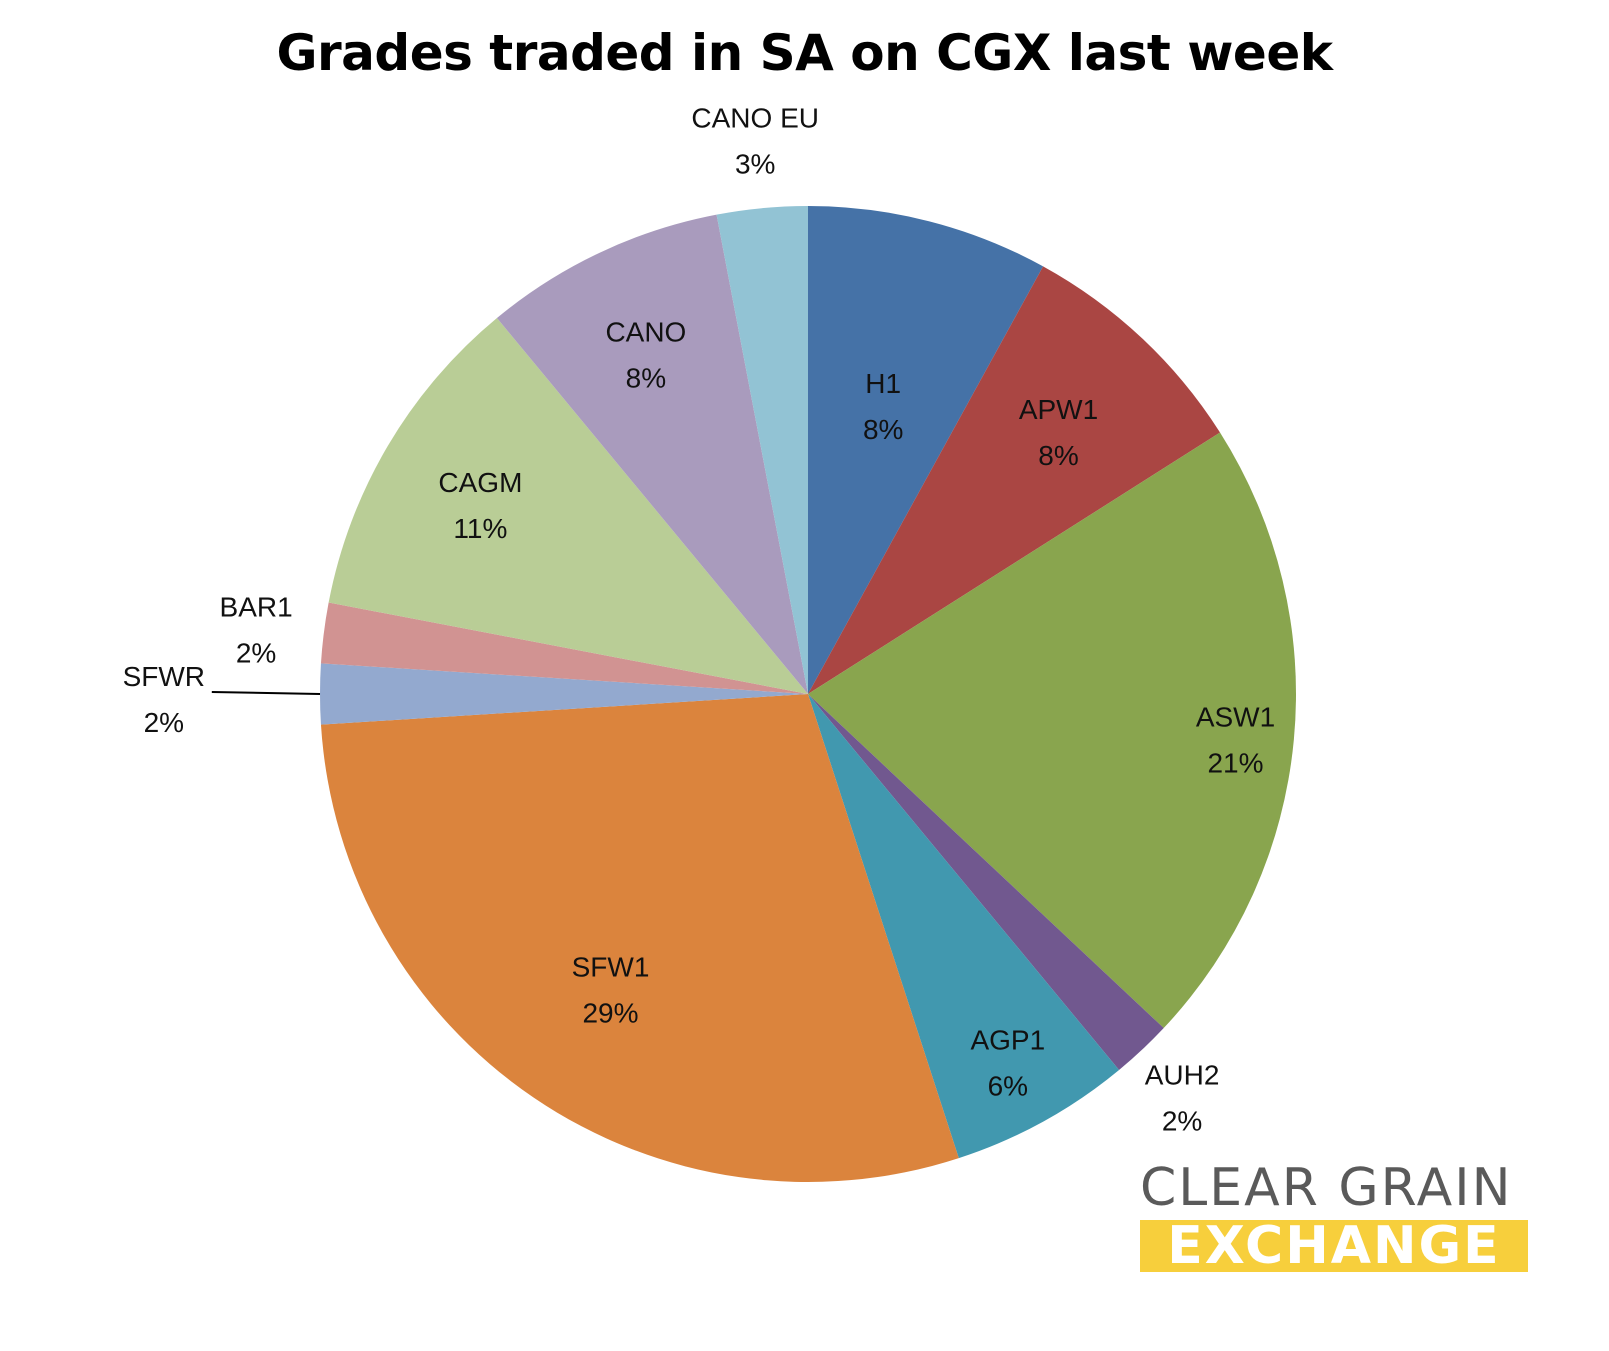  Describe the element at coordinates (266, 693) in the screenshot. I see `leader-line-sfwr` at that location.